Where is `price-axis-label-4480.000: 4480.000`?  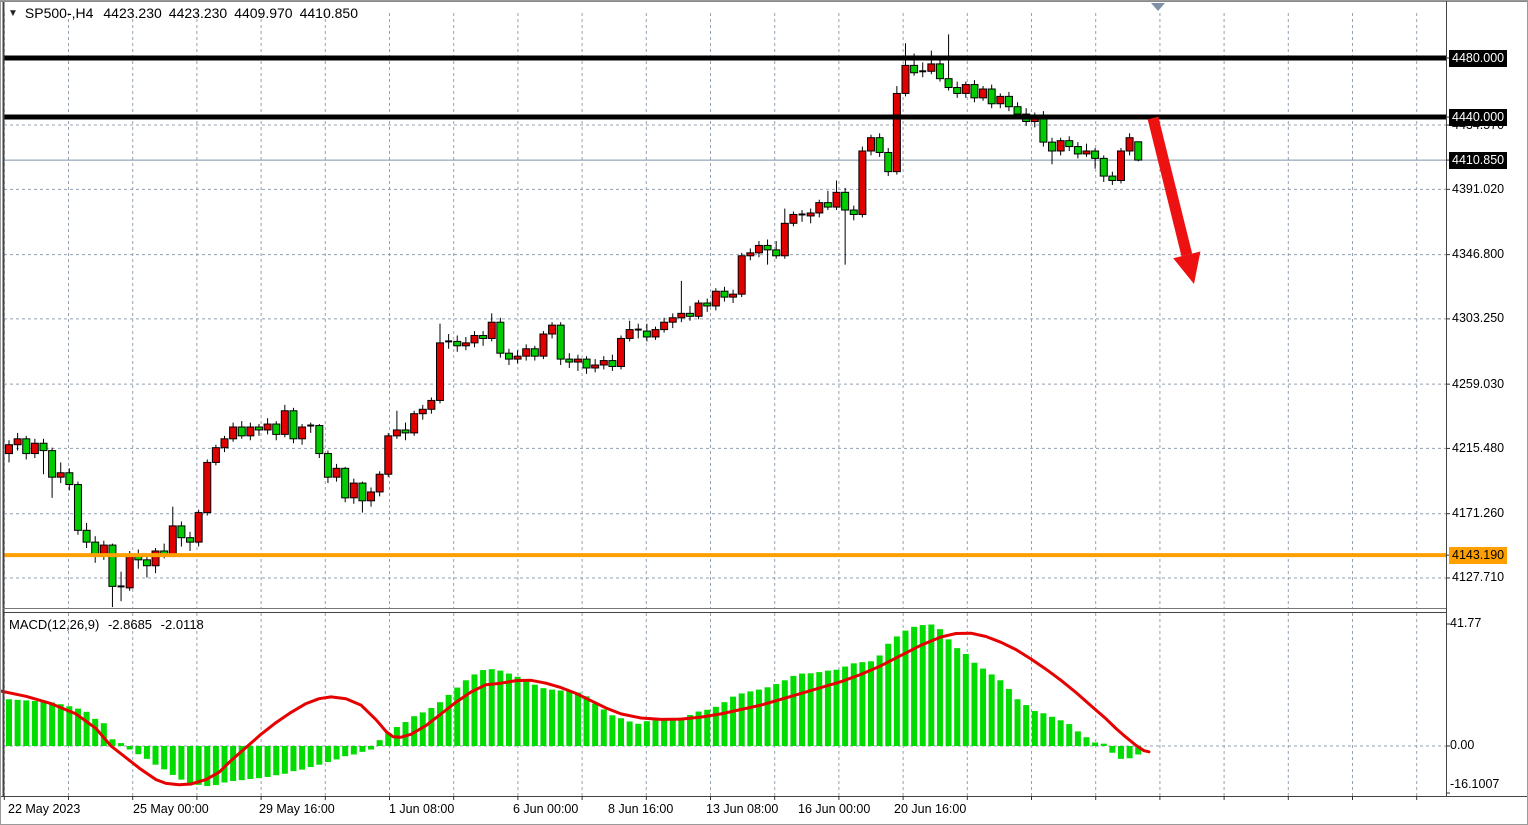 price-axis-label-4480.000: 4480.000 is located at coordinates (1478, 58).